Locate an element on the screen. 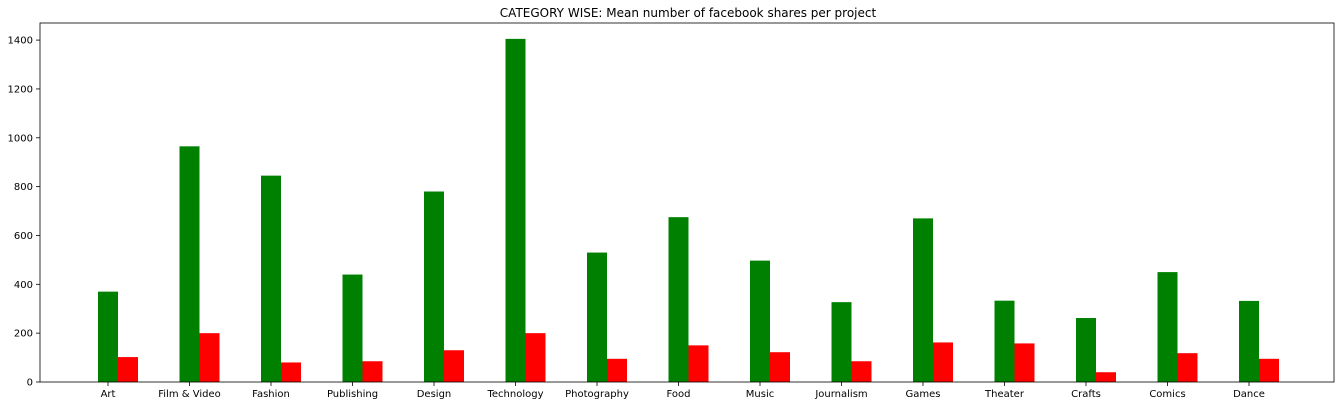 This screenshot has height=407, width=1342. y-tick-label-4: 800 is located at coordinates (23, 187).